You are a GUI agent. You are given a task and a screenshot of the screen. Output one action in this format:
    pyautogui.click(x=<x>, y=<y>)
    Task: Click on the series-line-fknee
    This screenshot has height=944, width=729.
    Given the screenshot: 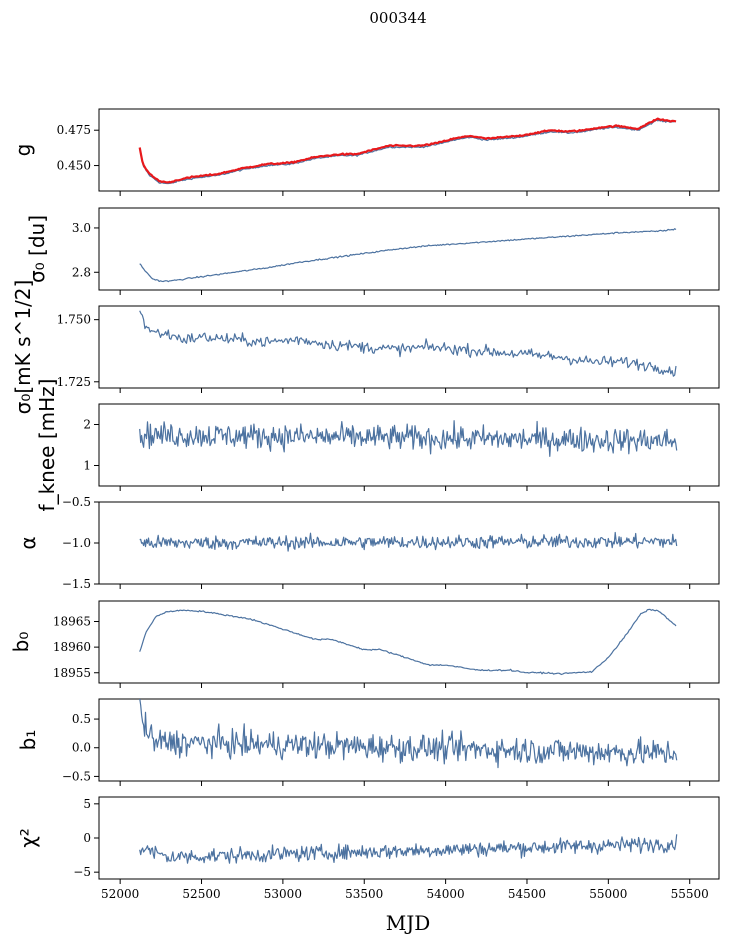 What is the action you would take?
    pyautogui.click(x=408, y=438)
    